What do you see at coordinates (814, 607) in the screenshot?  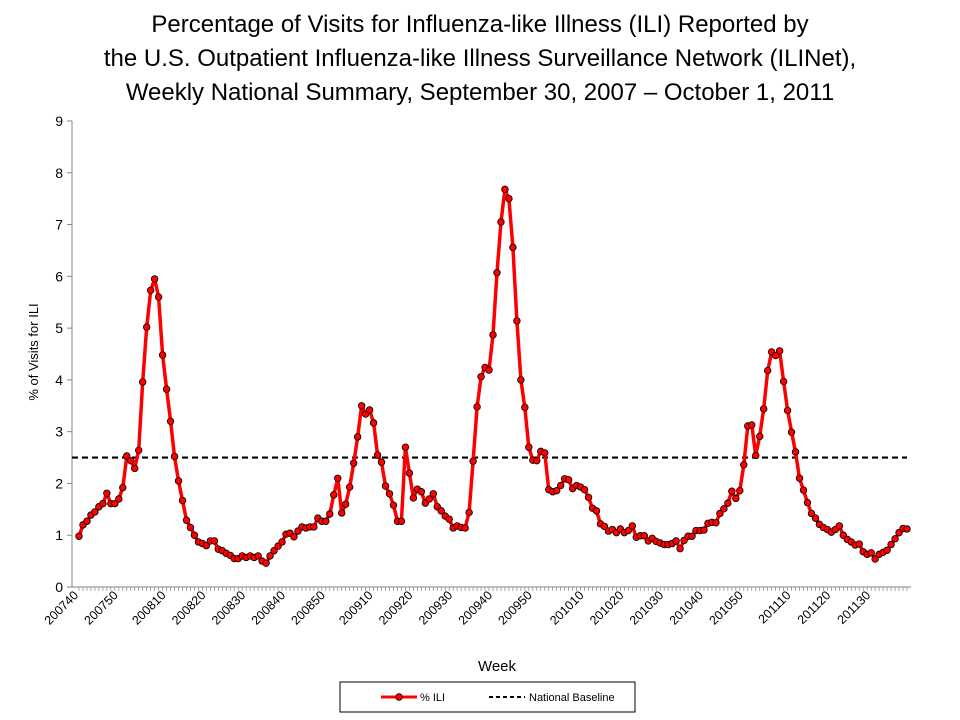 I see `x-tick-label: 201120` at bounding box center [814, 607].